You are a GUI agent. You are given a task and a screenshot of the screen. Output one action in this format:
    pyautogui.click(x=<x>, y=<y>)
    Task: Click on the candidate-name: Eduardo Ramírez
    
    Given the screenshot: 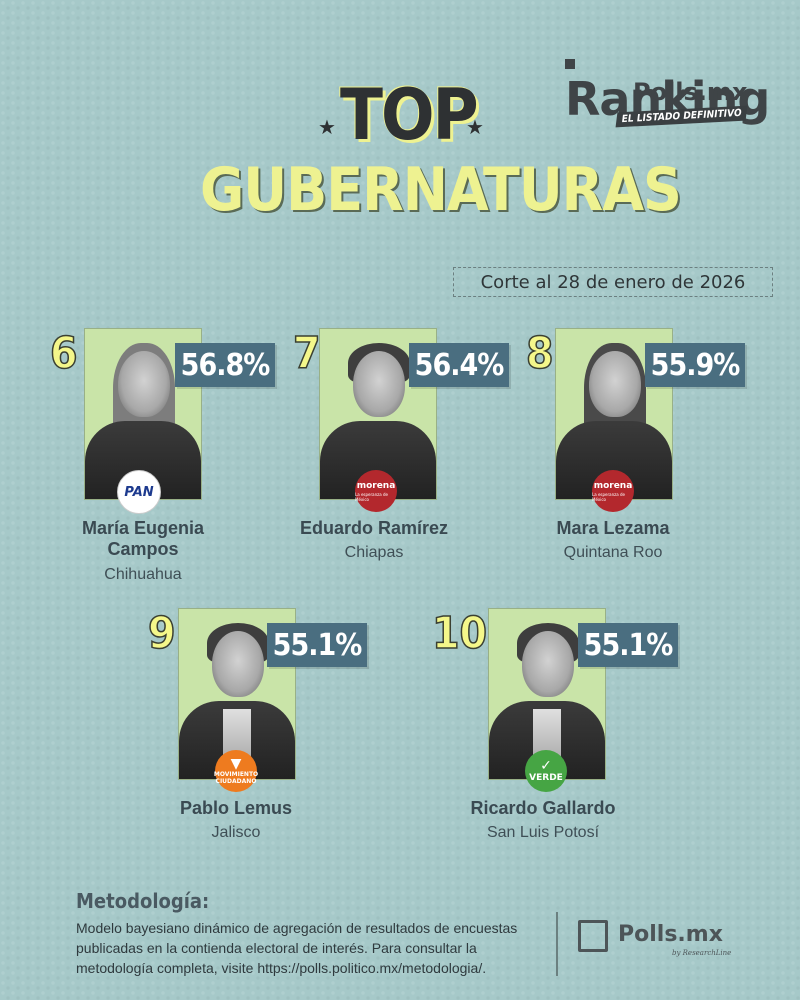 What is the action you would take?
    pyautogui.click(x=374, y=528)
    